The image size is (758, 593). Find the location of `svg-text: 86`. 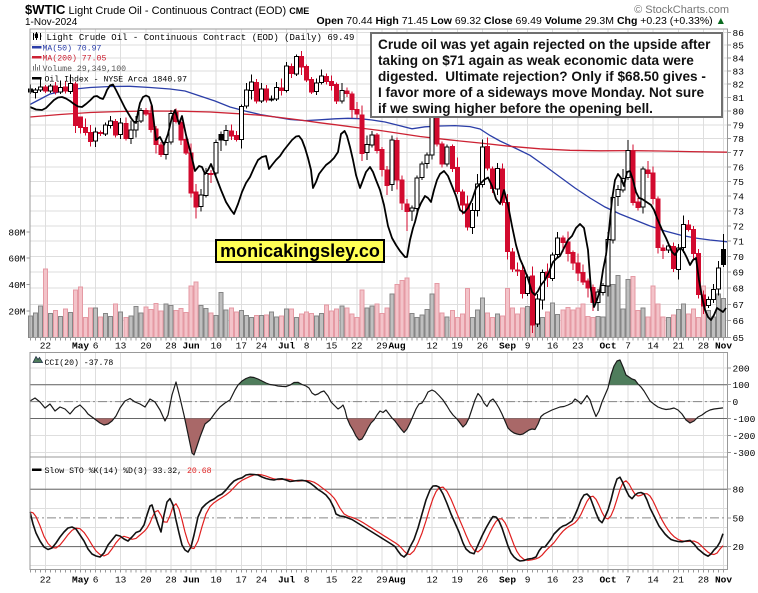

svg-text: 86 is located at coordinates (739, 33).